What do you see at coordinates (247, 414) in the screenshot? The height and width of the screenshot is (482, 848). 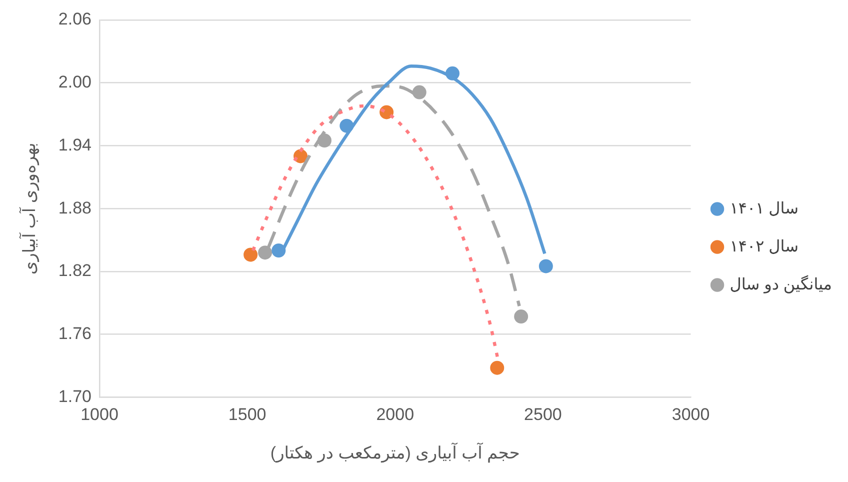 I see `x-tick-label: 1500` at bounding box center [247, 414].